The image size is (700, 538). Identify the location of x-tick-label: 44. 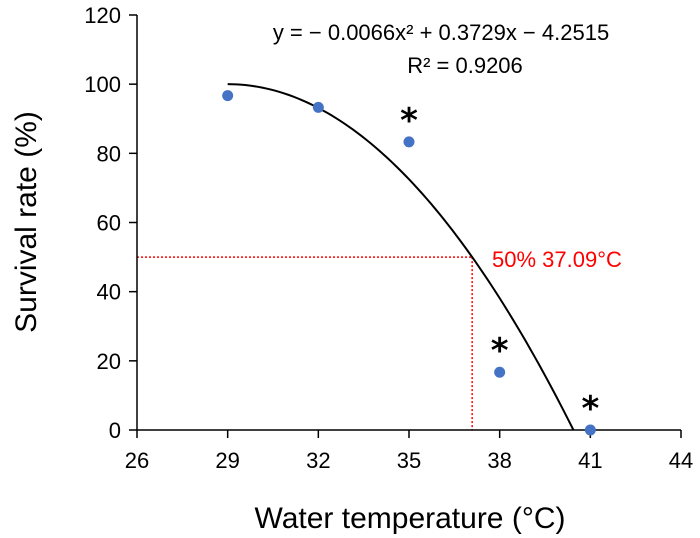
(681, 460).